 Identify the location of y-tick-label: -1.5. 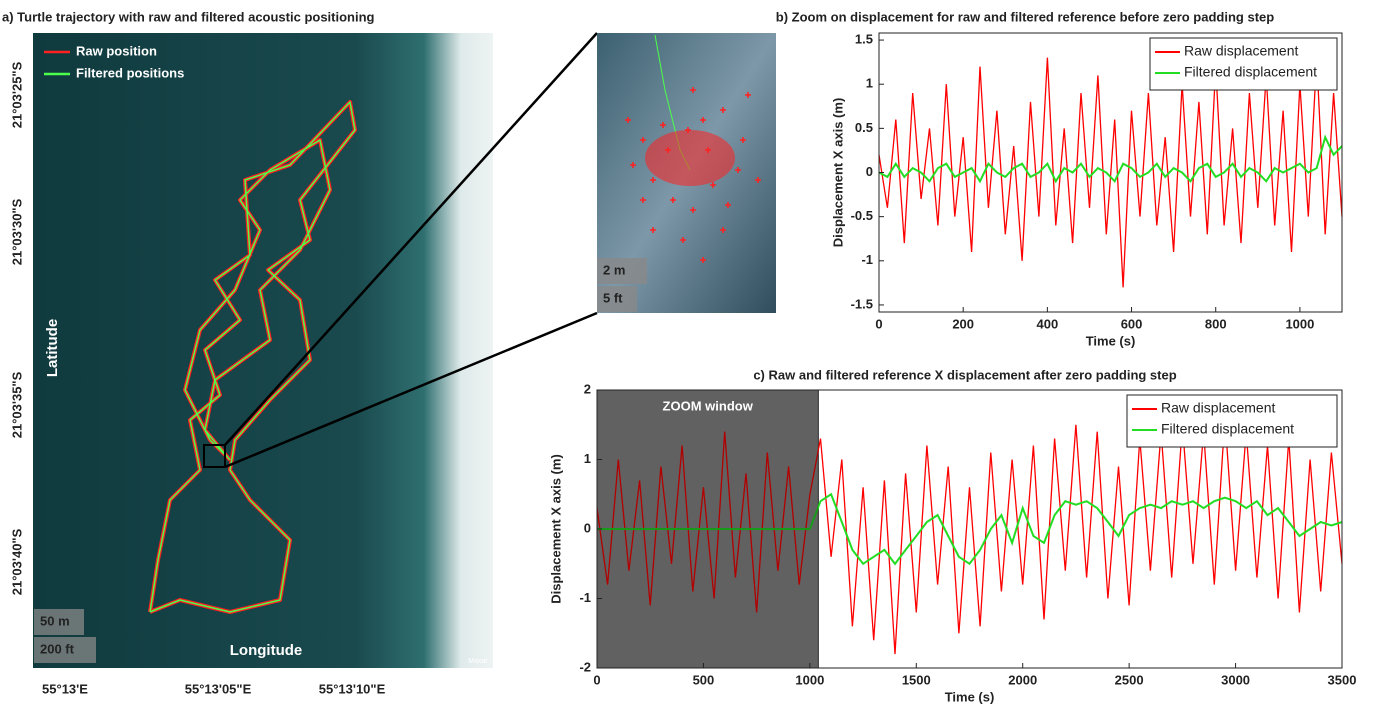
(862, 303).